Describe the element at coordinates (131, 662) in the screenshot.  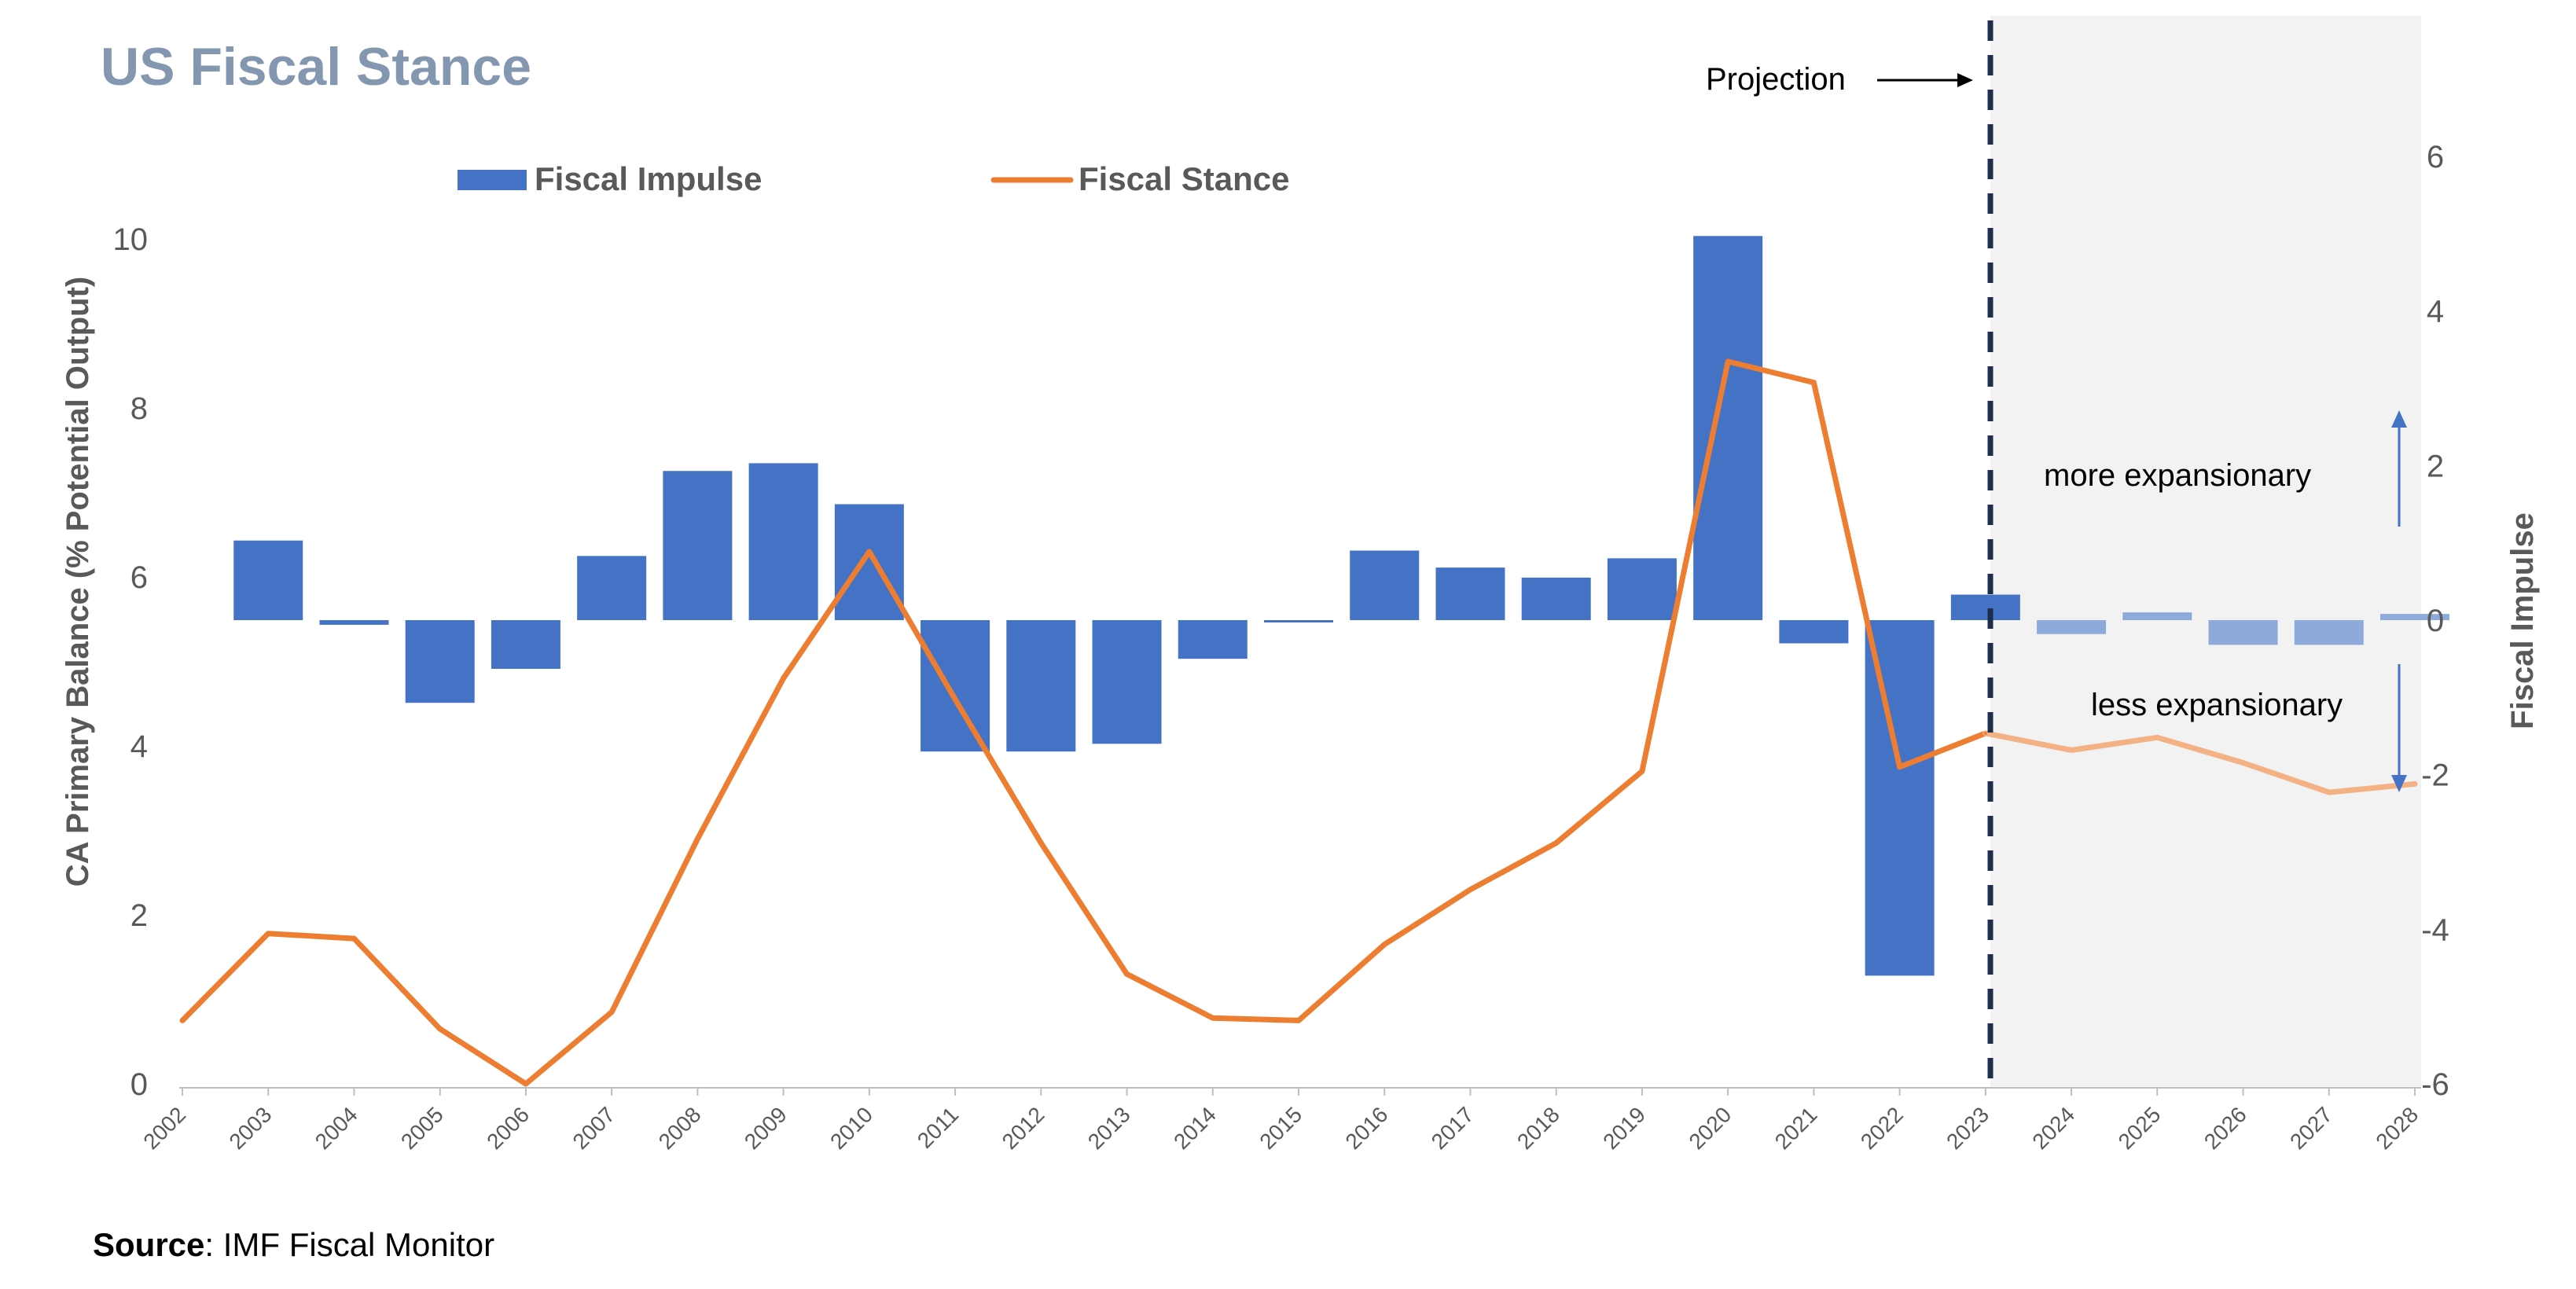
I see `y-ticks: 0 2 4 6 8 10` at that location.